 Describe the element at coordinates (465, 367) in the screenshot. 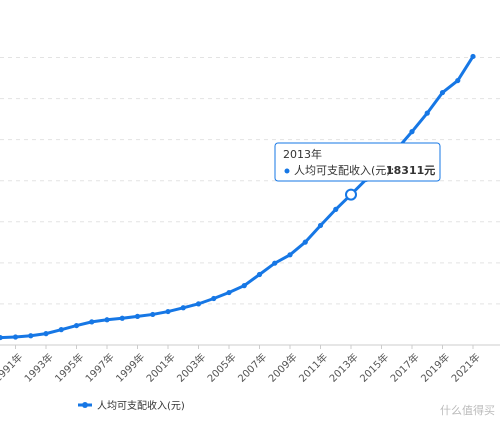

I see `x-tick-label: 2021年` at that location.